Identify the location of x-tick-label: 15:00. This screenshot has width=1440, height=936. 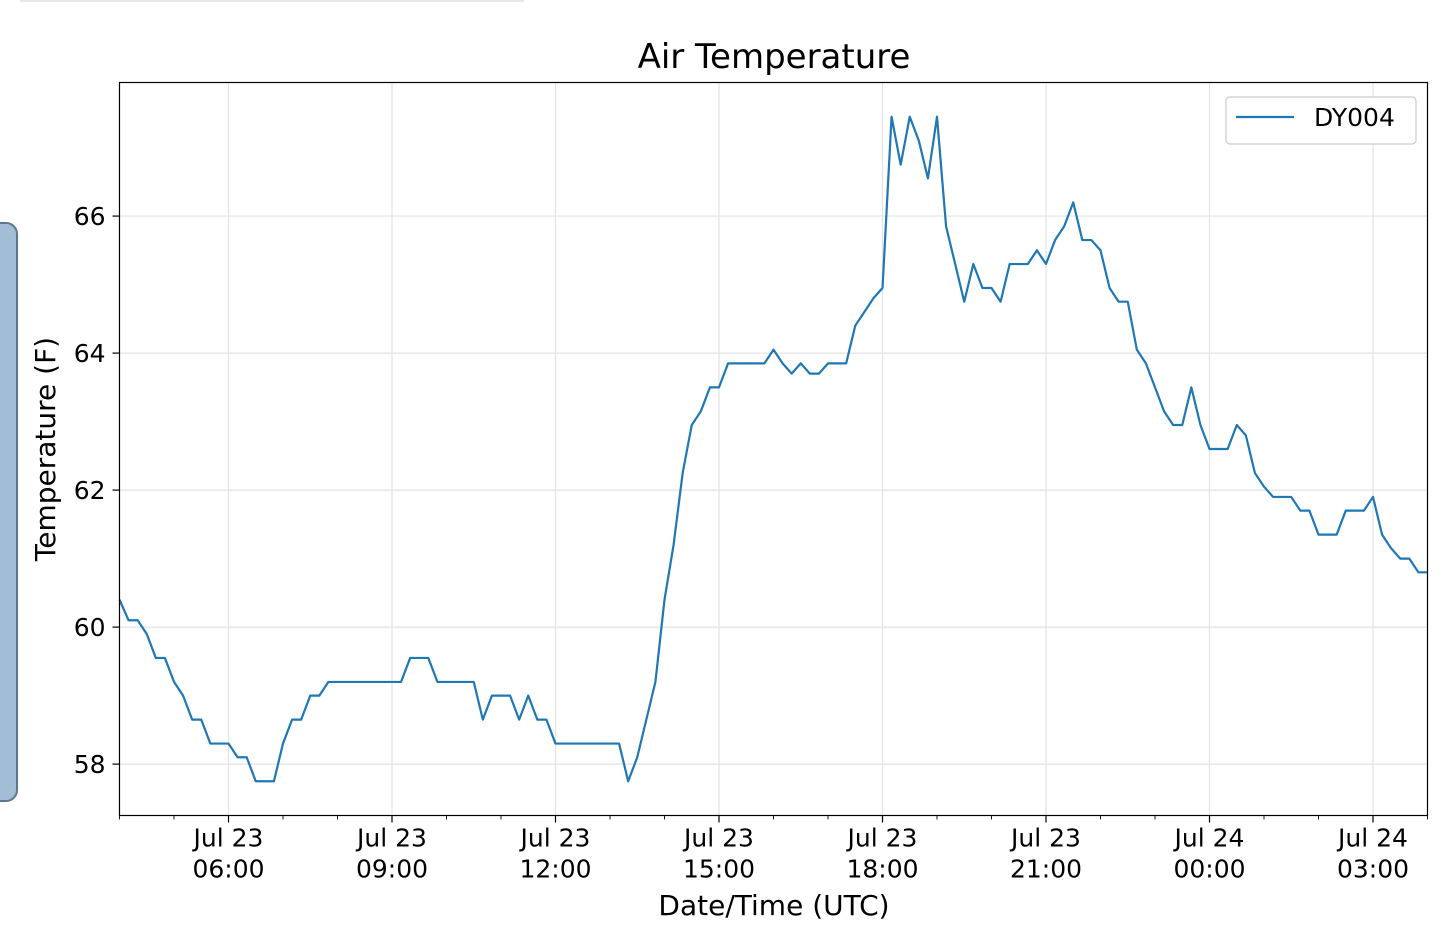
(719, 869).